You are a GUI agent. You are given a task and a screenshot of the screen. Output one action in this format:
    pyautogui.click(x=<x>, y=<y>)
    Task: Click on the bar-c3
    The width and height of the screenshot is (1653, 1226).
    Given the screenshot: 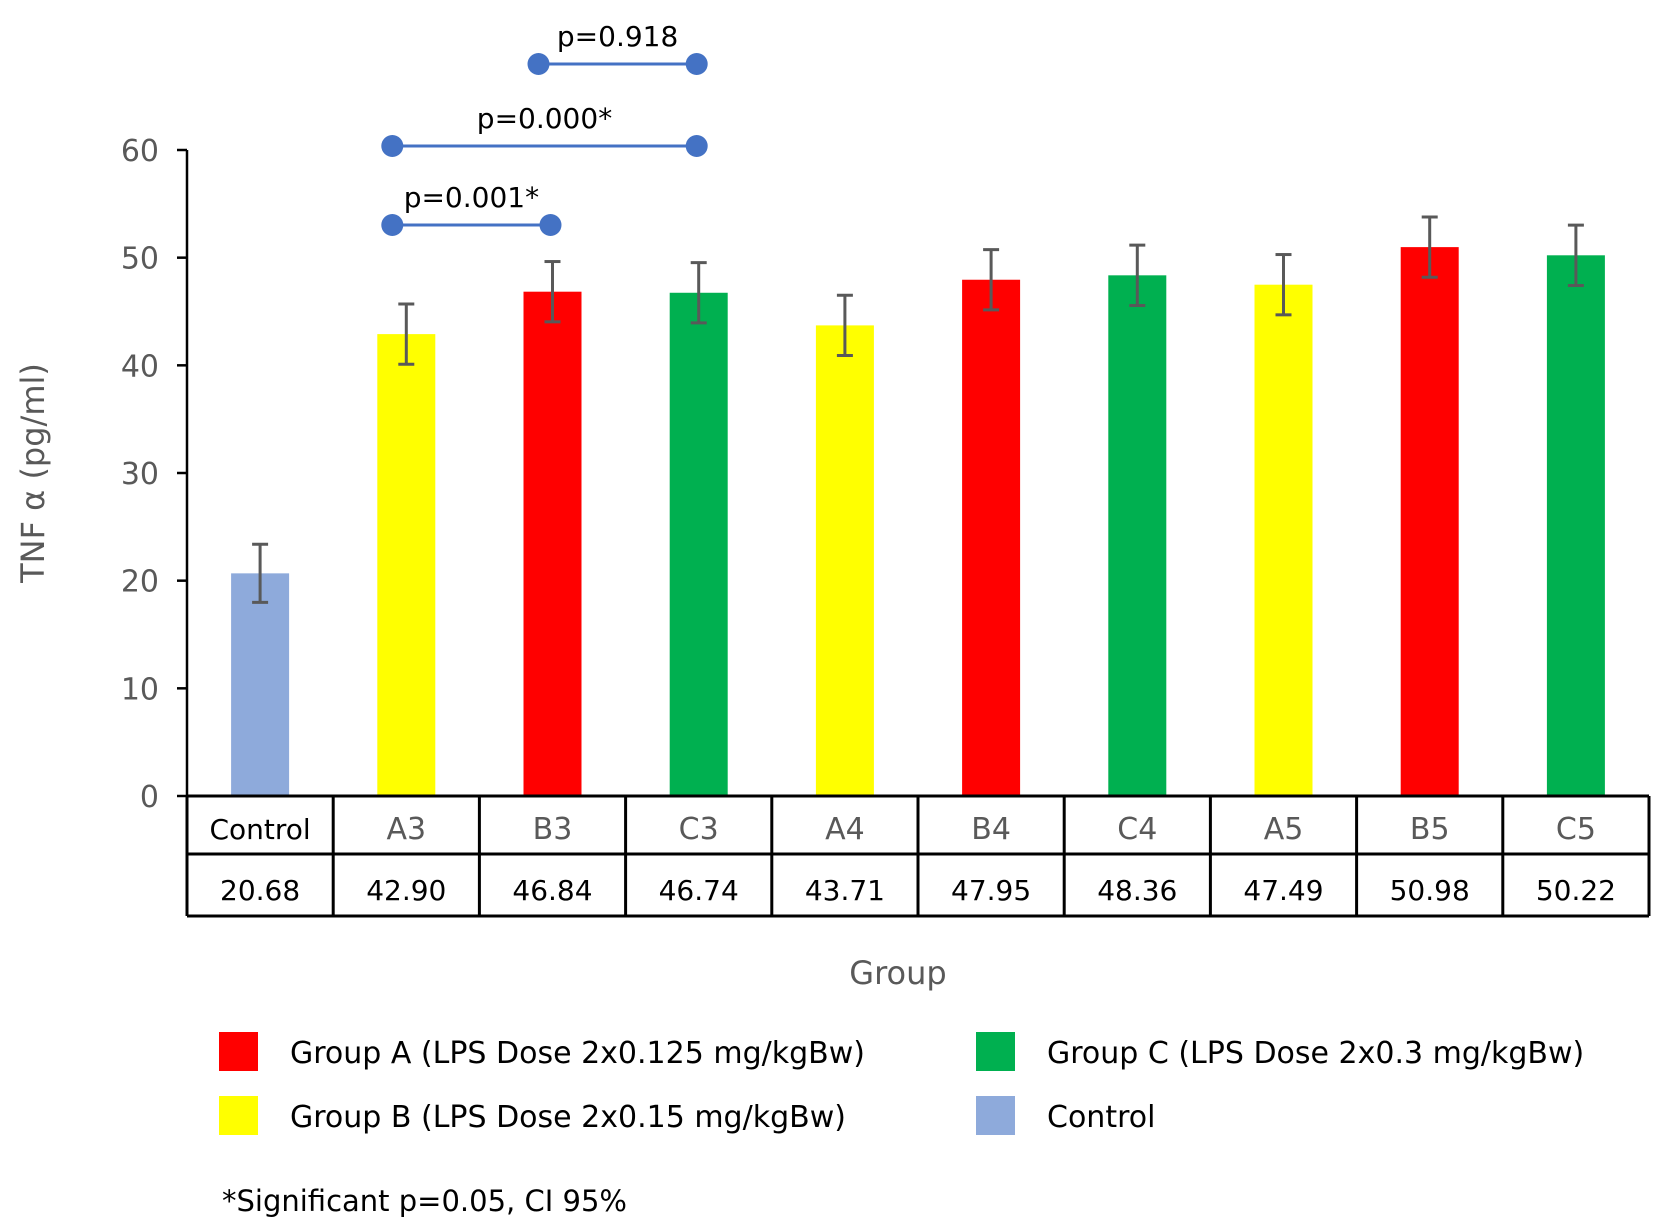 What is the action you would take?
    pyautogui.click(x=698, y=544)
    